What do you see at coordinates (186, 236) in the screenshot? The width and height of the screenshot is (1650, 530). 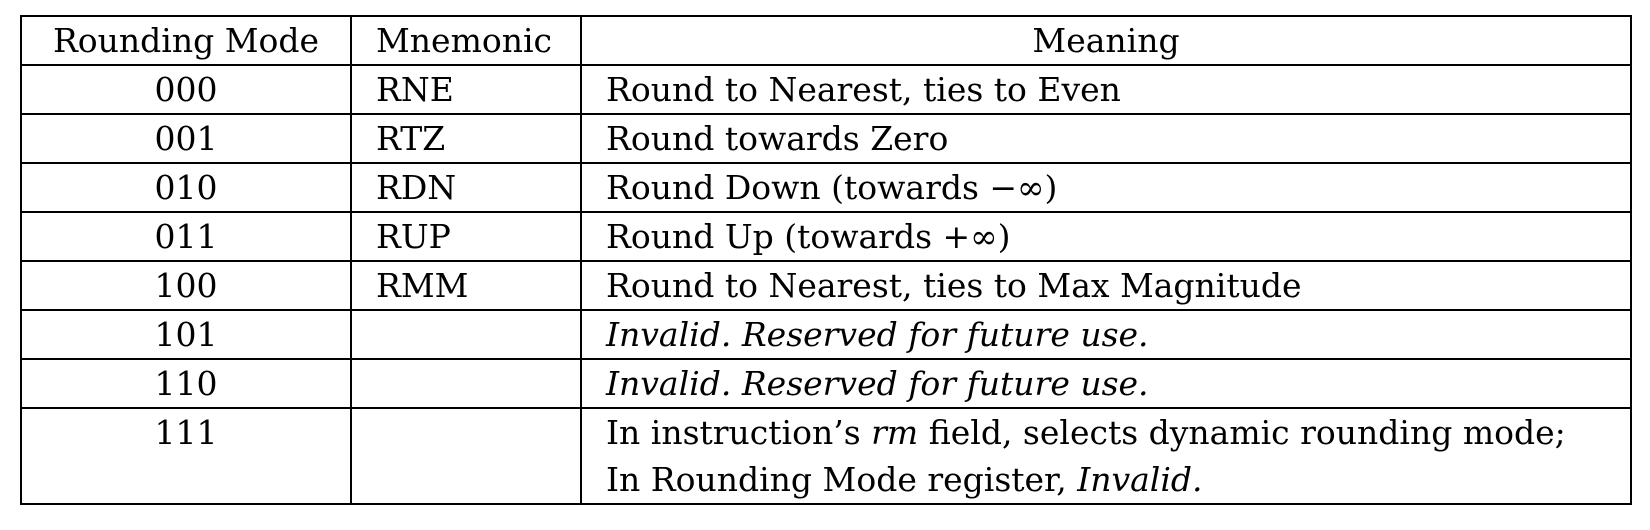 I see `rounding-mode-cell: 011` at bounding box center [186, 236].